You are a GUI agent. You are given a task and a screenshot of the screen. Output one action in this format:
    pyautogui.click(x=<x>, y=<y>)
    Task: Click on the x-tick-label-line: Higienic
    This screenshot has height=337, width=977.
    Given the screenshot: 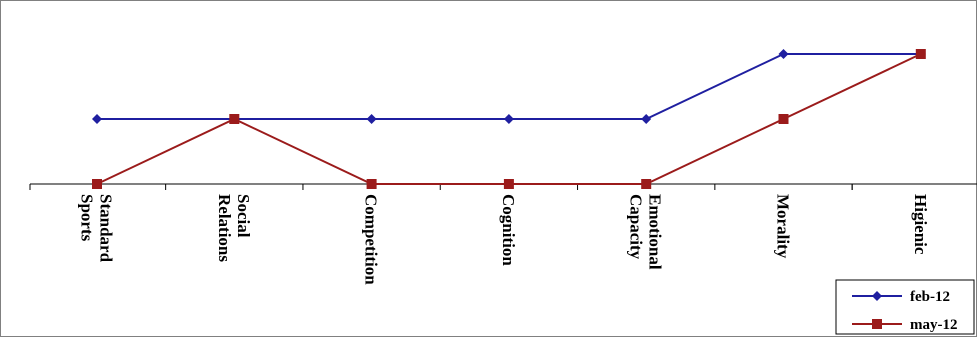 What is the action you would take?
    pyautogui.click(x=920, y=224)
    